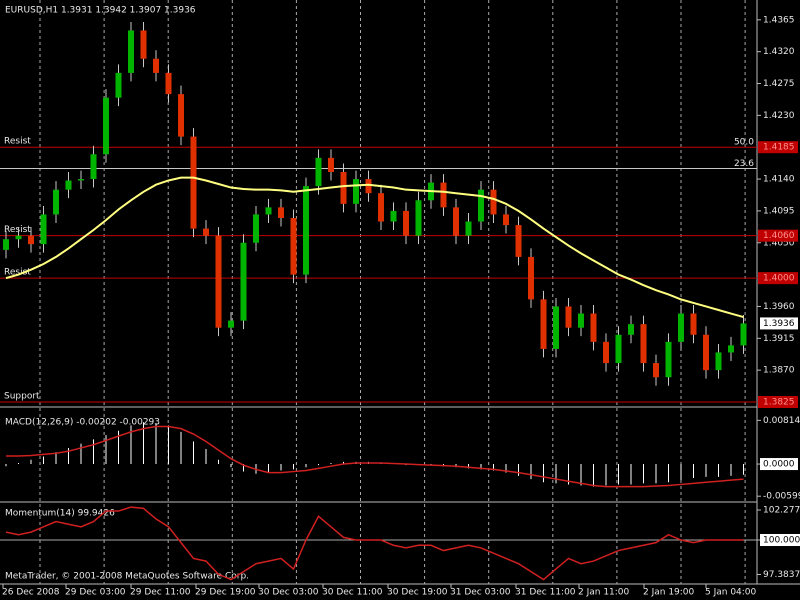 Image resolution: width=800 pixels, height=600 pixels. What do you see at coordinates (779, 339) in the screenshot?
I see `y-tick-label: 1.3915` at bounding box center [779, 339].